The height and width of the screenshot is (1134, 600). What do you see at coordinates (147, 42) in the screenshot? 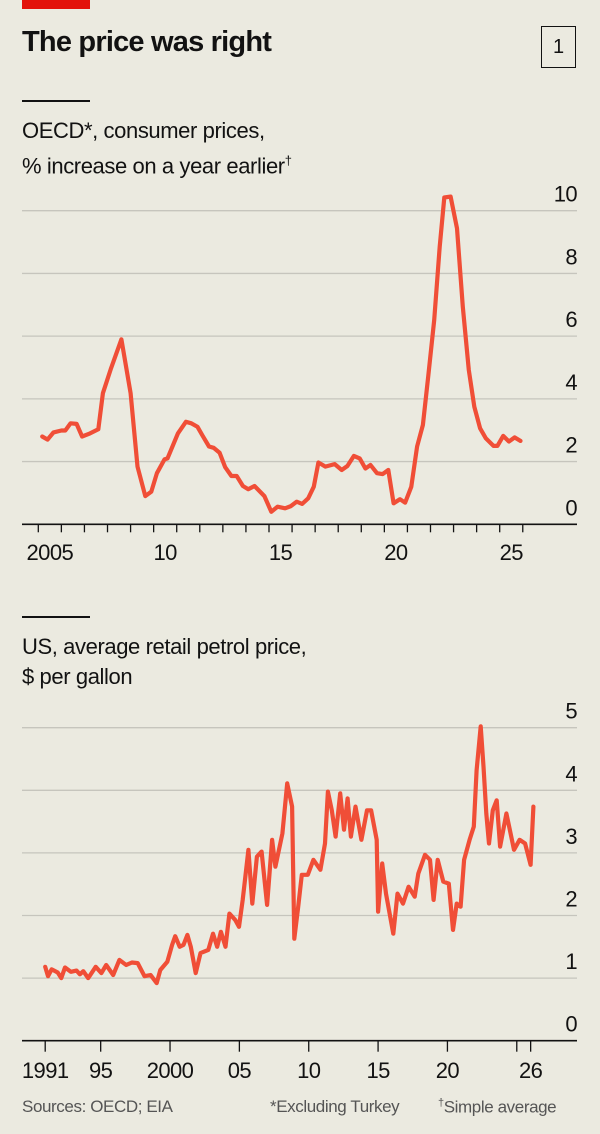
I see `chart-title: The price was right` at bounding box center [147, 42].